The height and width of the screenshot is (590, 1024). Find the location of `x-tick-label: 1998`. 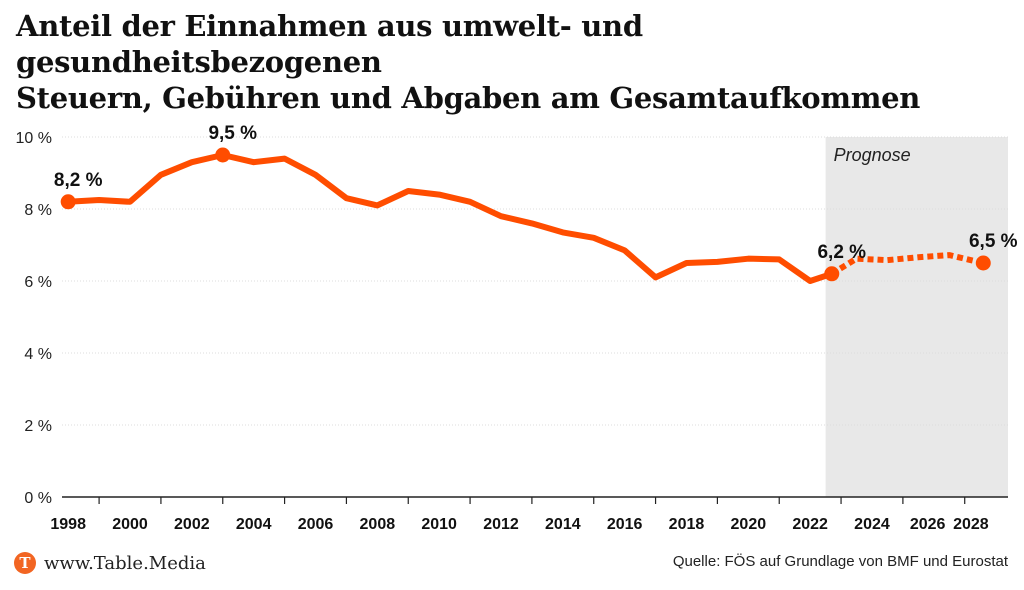

x-tick-label: 1998 is located at coordinates (68, 524).